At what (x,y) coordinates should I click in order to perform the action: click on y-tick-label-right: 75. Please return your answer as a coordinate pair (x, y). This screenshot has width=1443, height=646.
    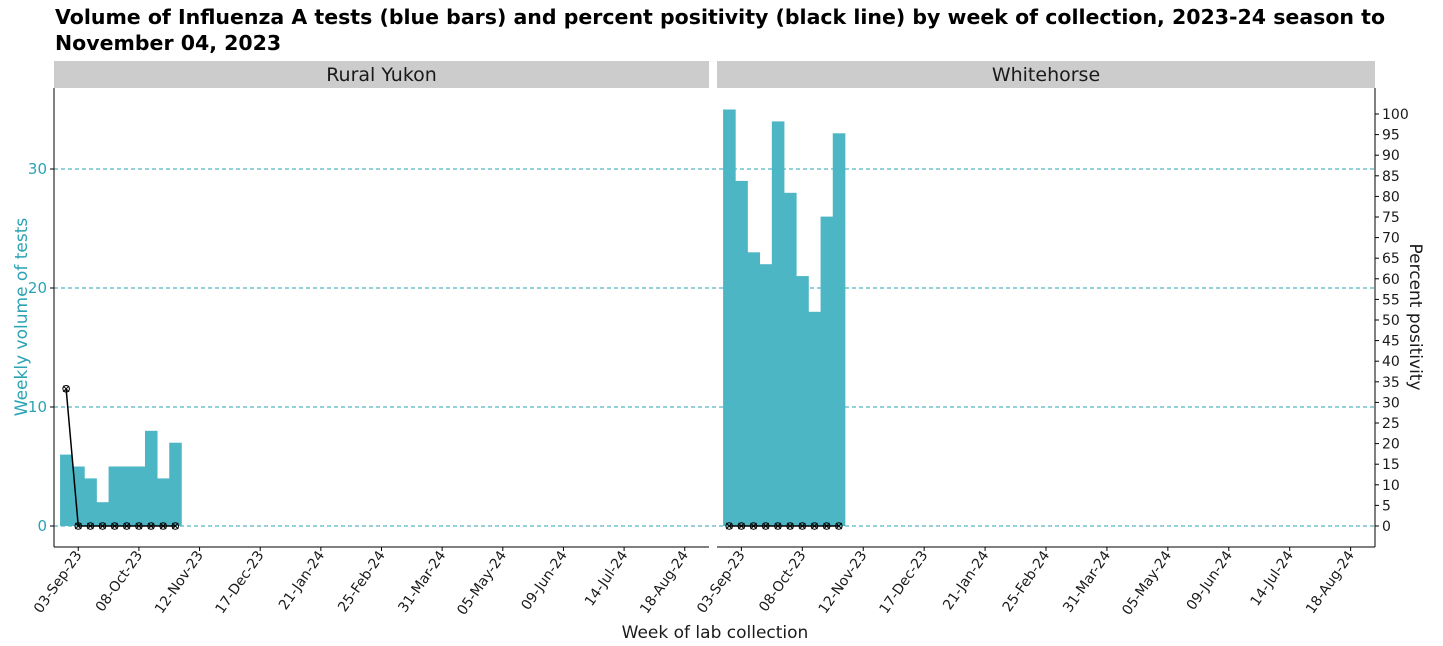
    Looking at the image, I should click on (1391, 218).